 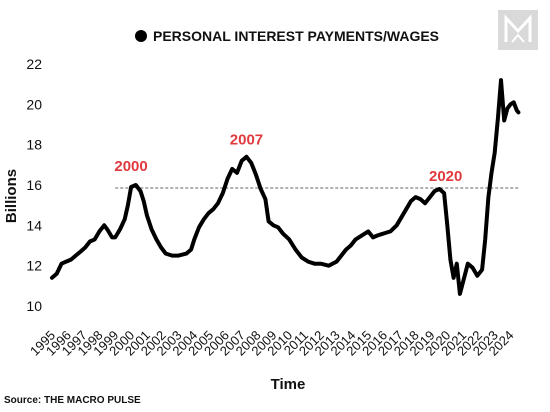 I want to click on y-tick-label: 10, so click(x=34, y=306).